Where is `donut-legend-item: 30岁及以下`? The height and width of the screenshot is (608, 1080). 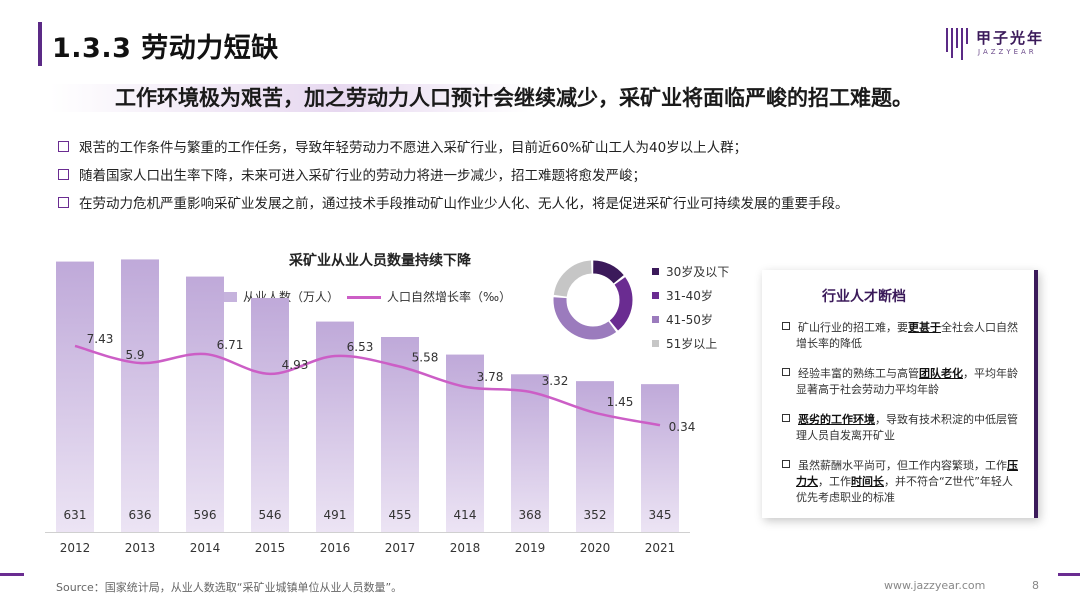
donut-legend-item: 30岁及以下 is located at coordinates (690, 271).